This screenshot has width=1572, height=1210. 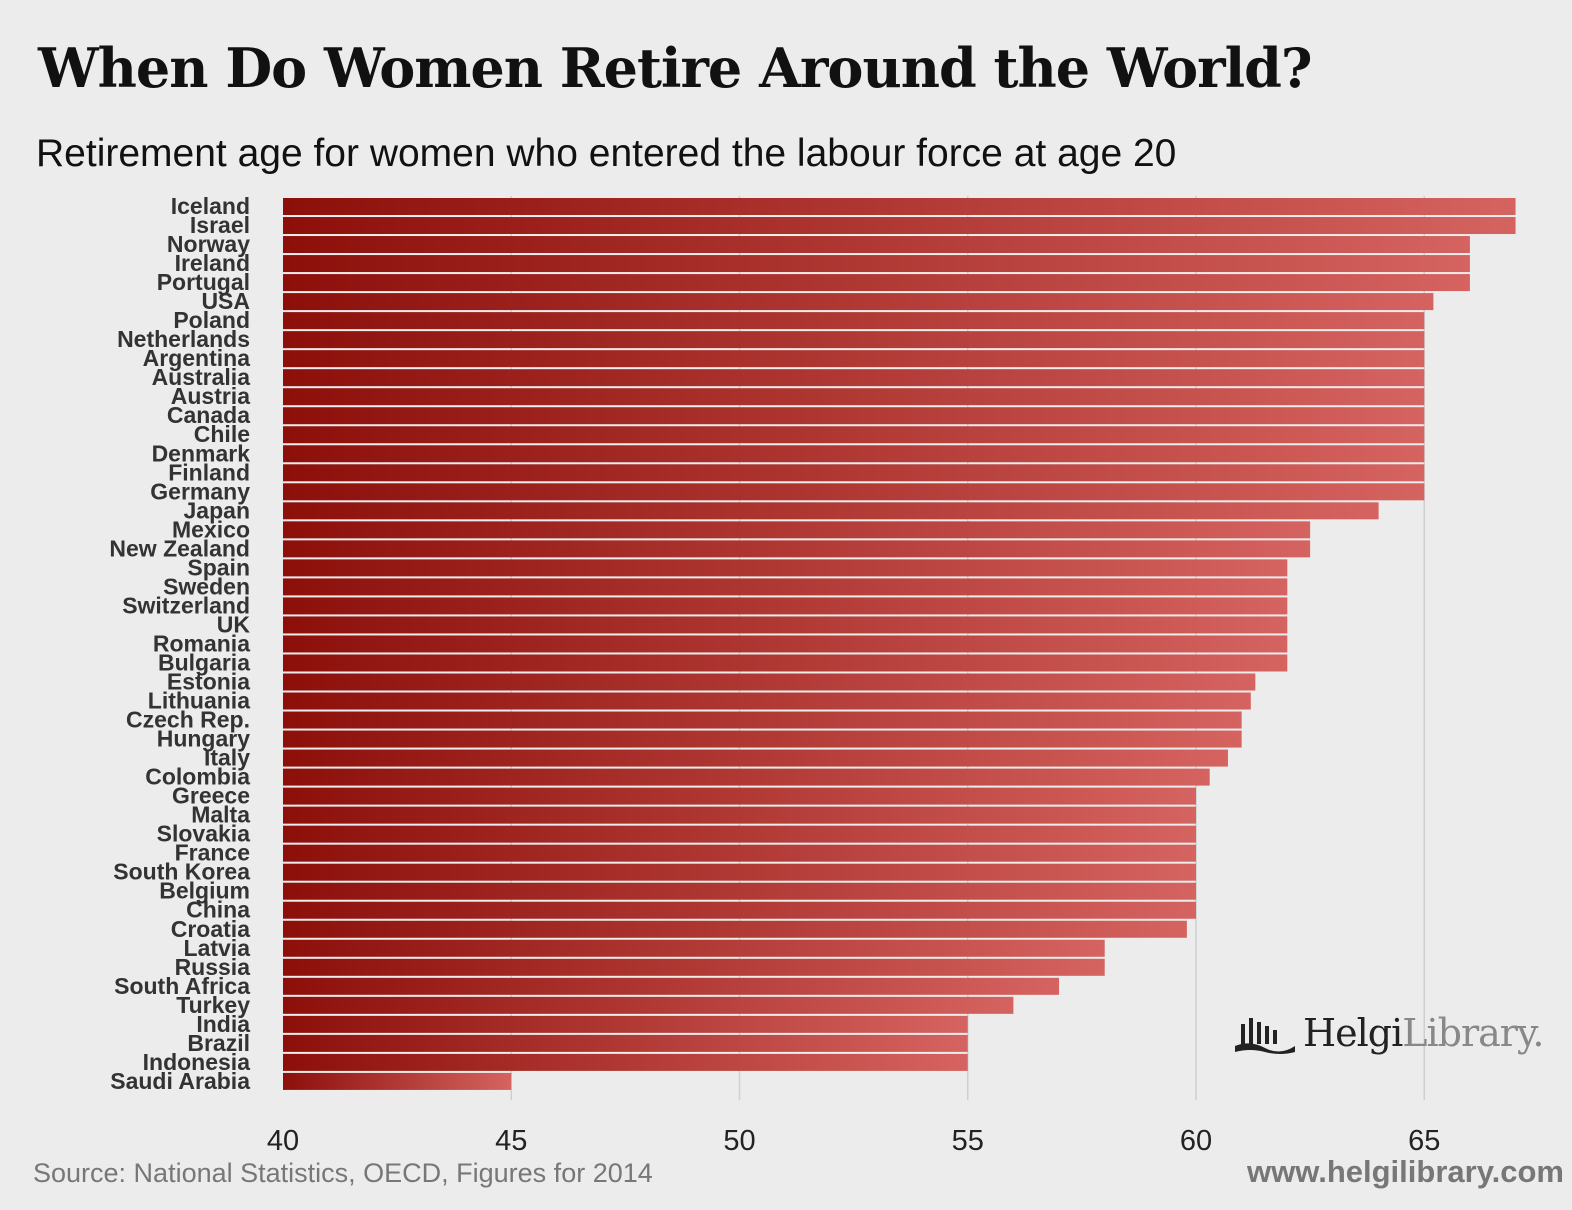 What do you see at coordinates (197, 358) in the screenshot?
I see `category-label: Argentina` at bounding box center [197, 358].